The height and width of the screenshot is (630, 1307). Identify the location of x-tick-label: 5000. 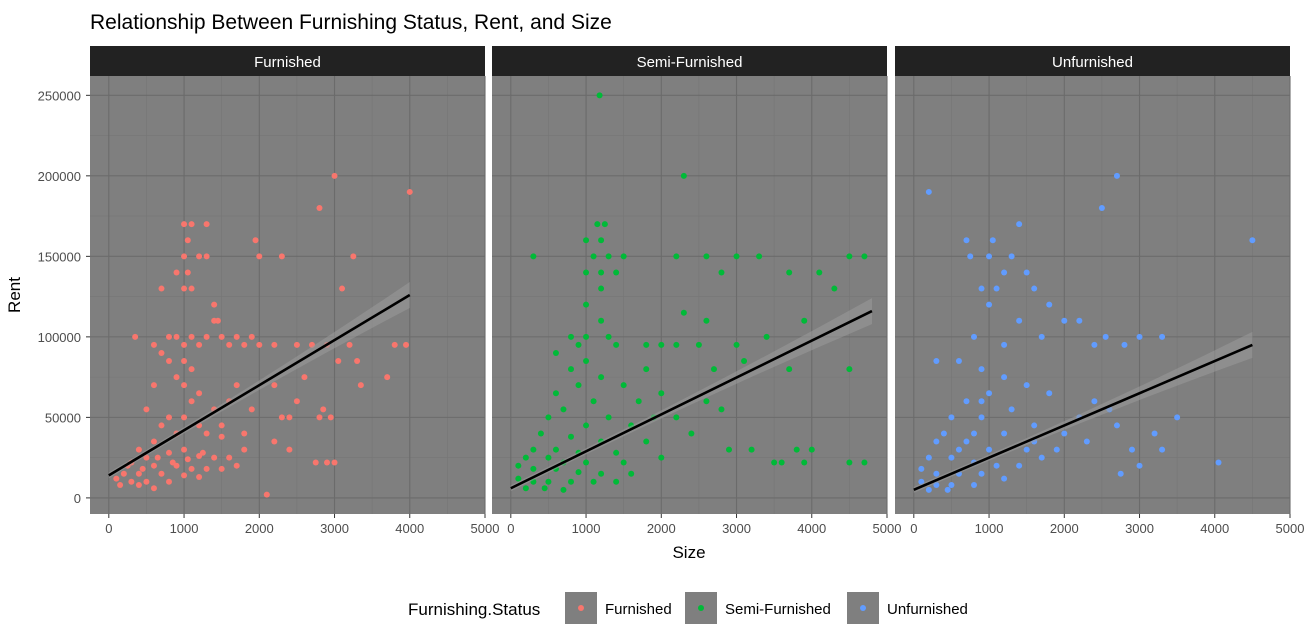
(485, 528).